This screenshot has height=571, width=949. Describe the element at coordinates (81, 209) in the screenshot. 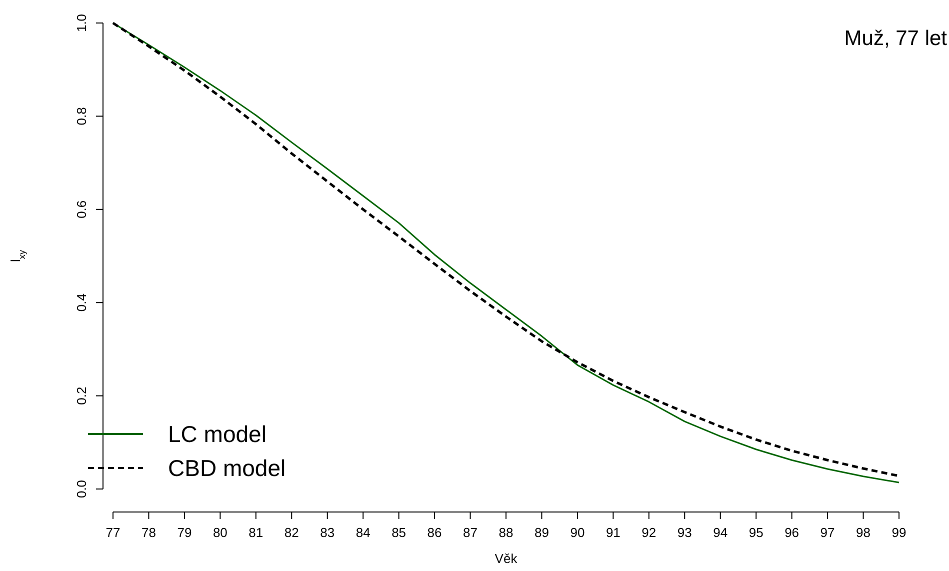

I see `y-tick-label: 0.6` at that location.